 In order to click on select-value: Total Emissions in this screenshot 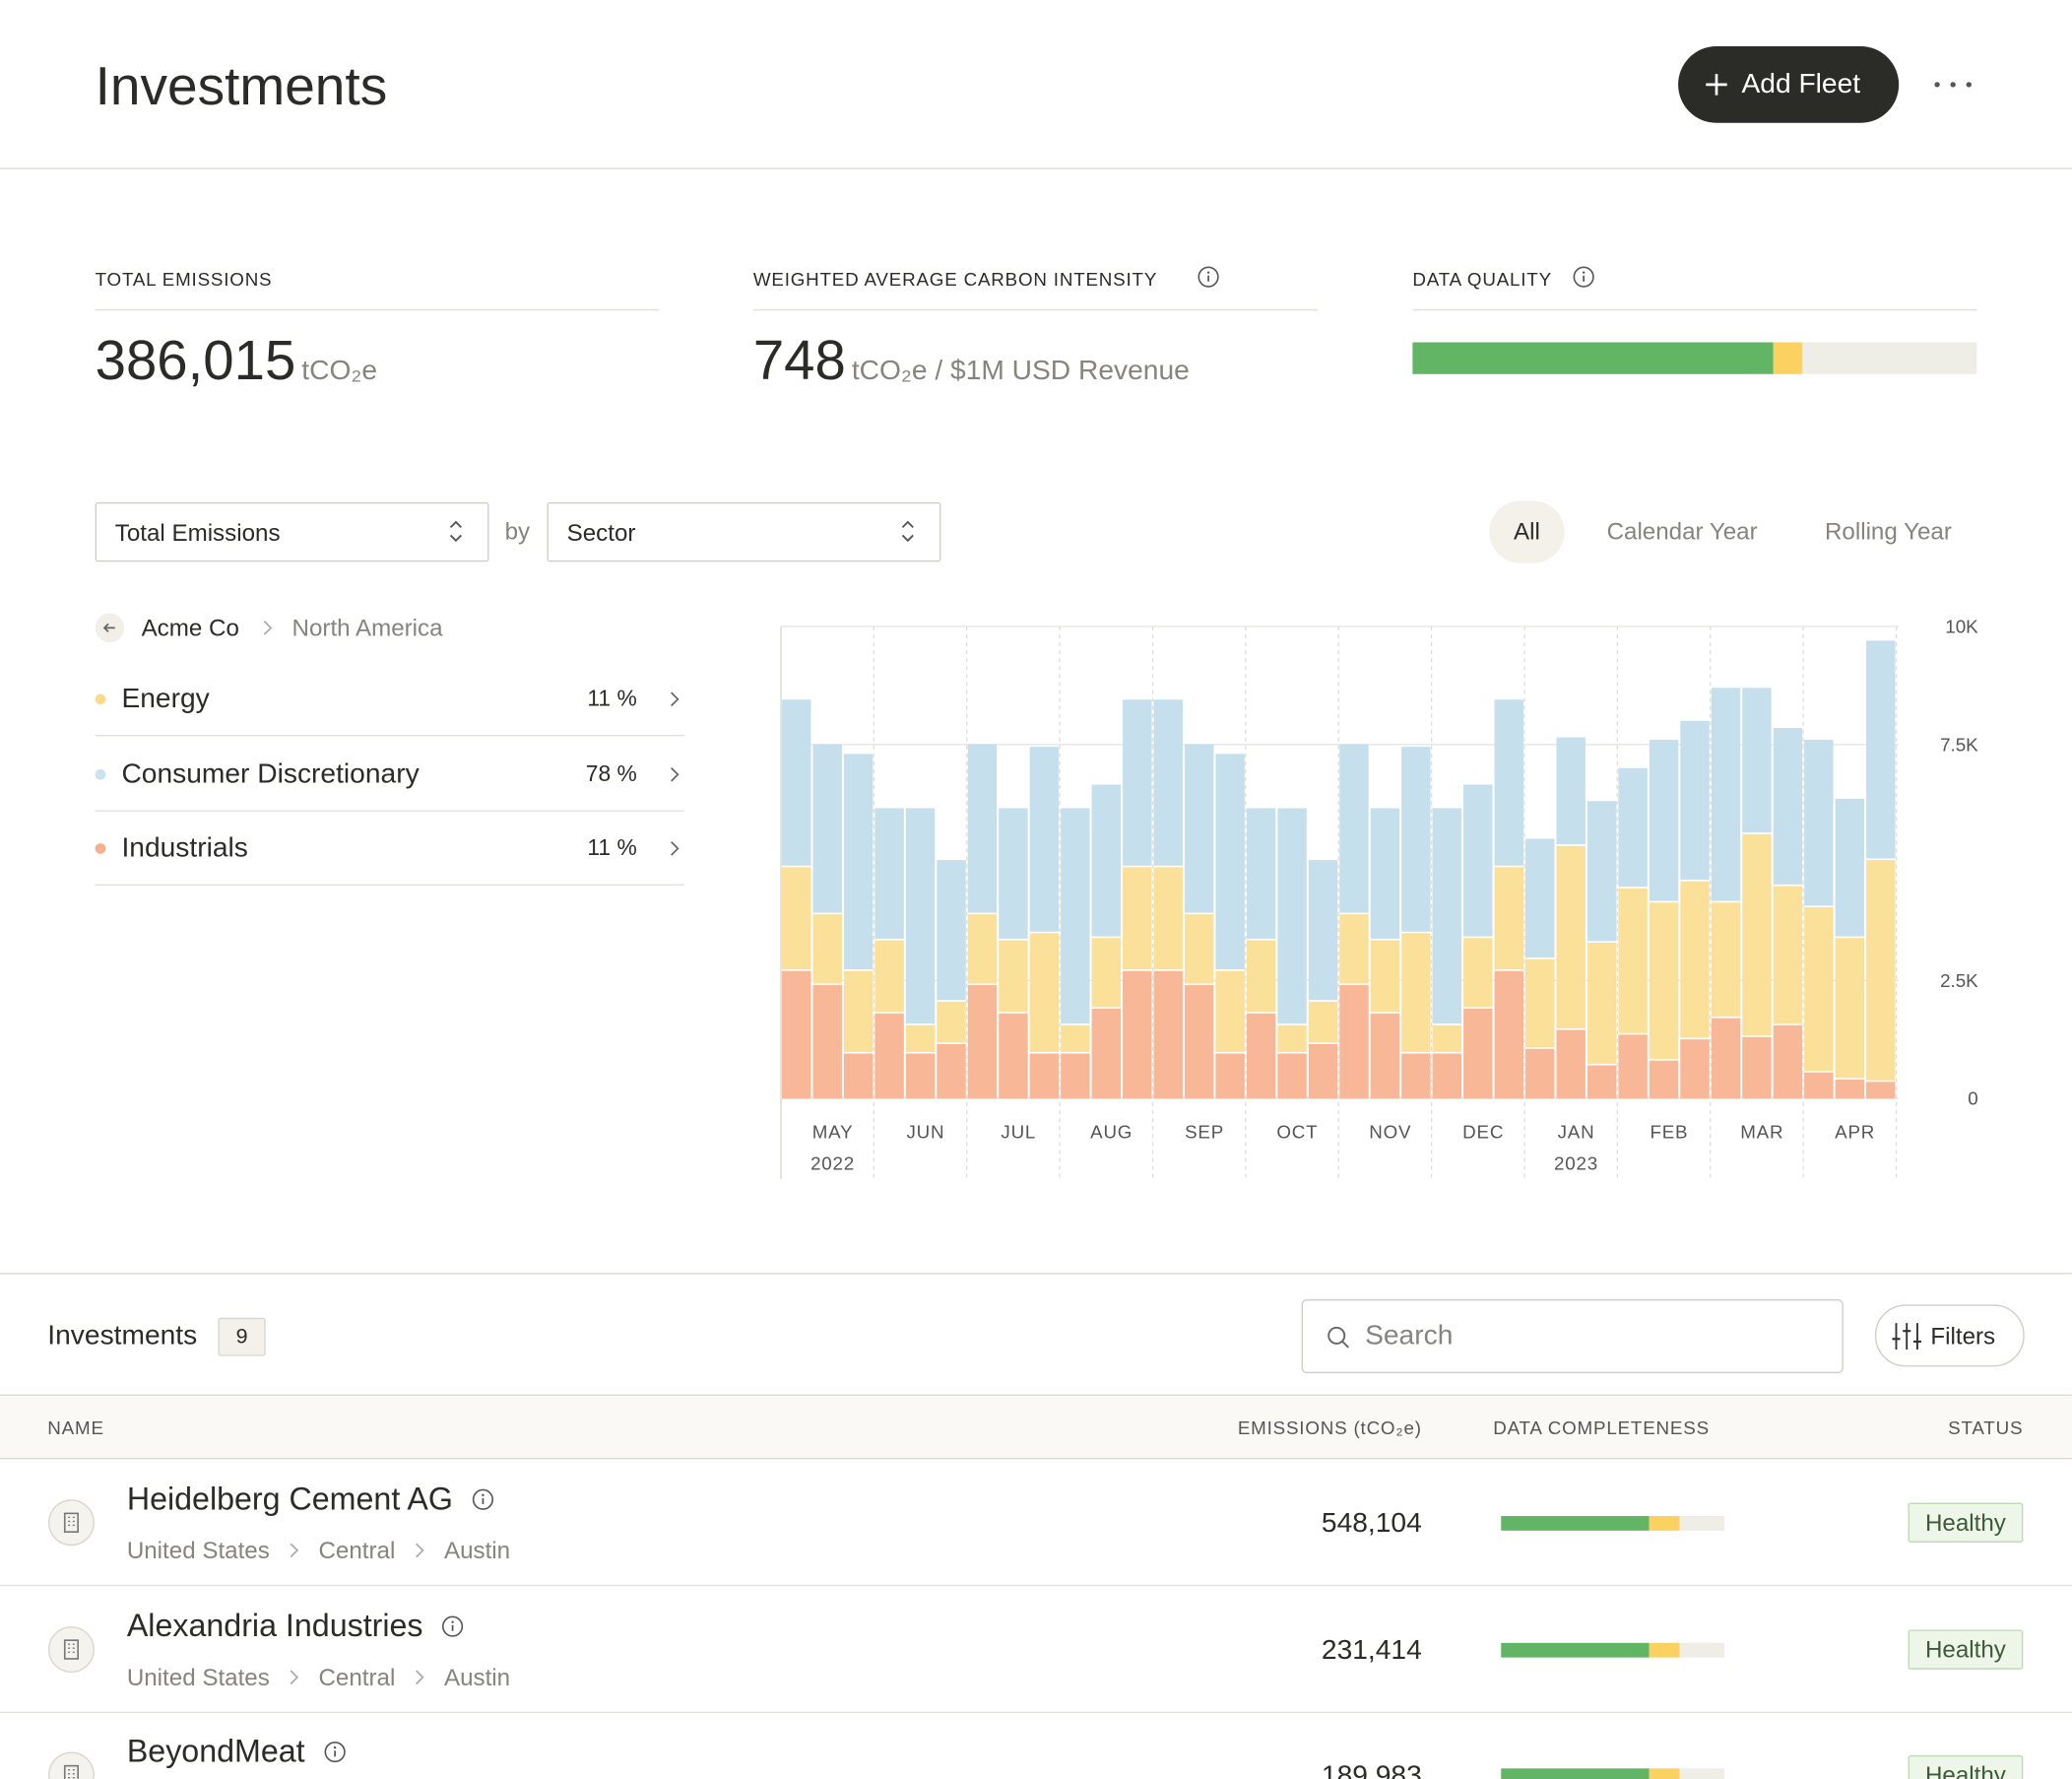, I will do `click(197, 533)`.